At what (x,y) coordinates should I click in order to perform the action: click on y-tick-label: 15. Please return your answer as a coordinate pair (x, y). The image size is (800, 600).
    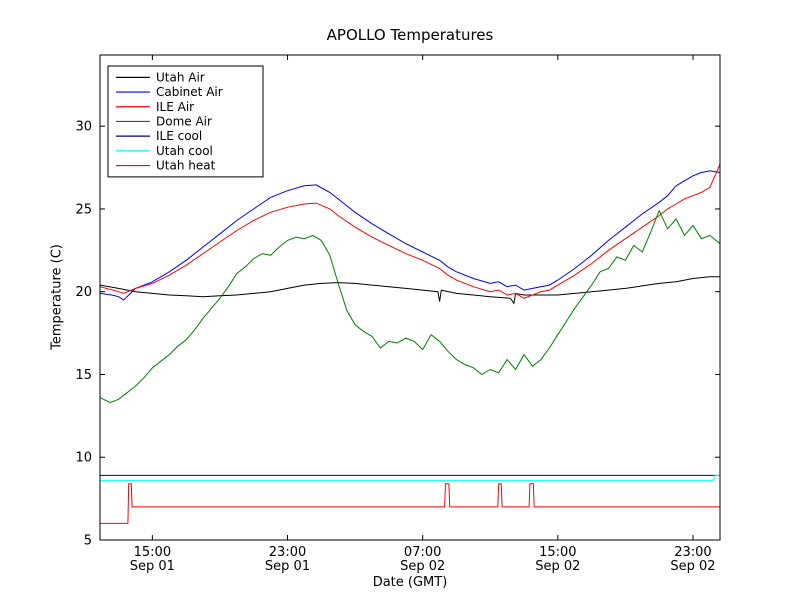
    Looking at the image, I should click on (83, 375).